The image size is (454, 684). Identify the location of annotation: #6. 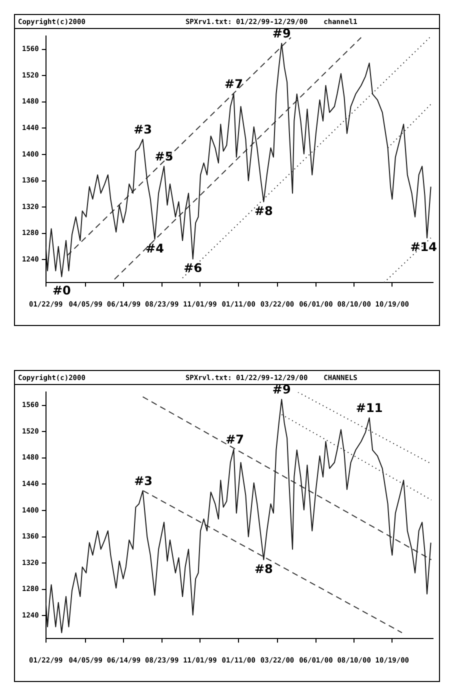
(193, 268).